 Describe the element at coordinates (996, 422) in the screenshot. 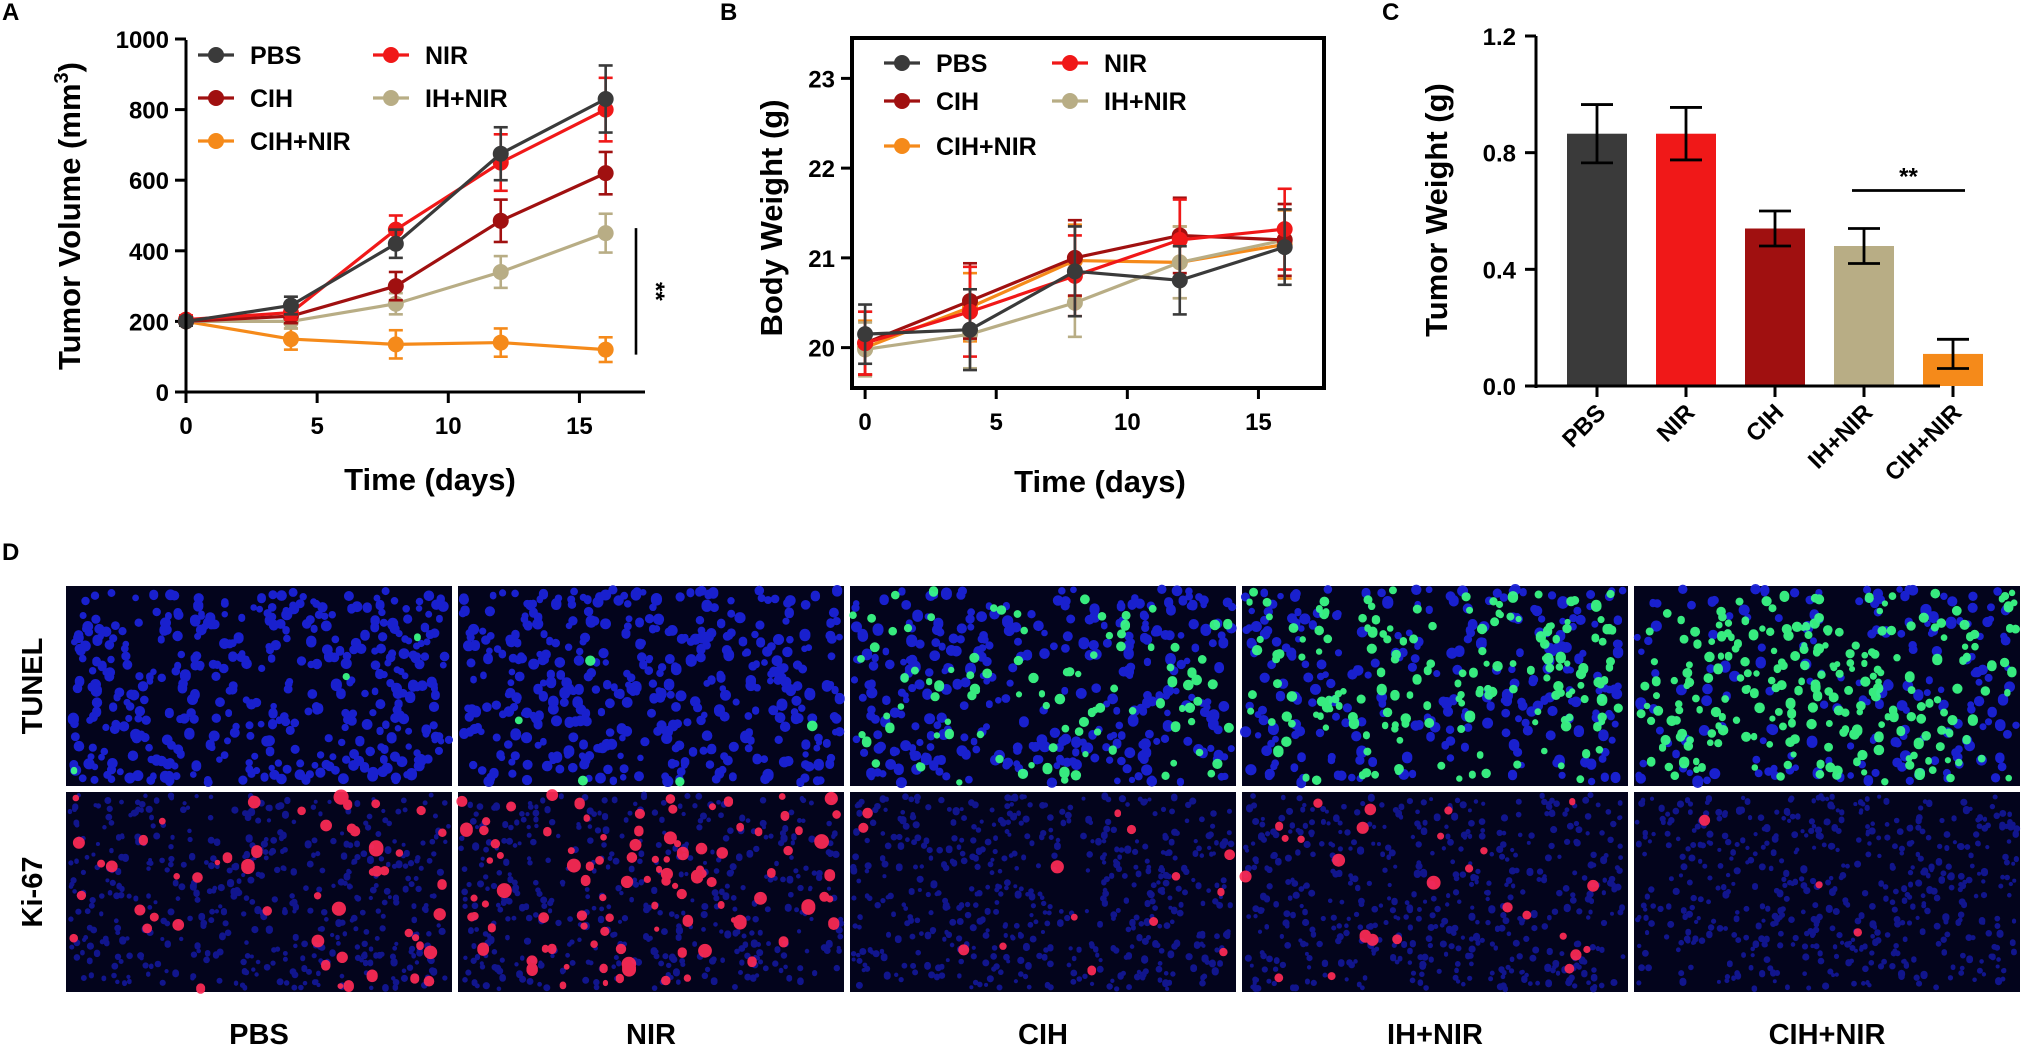

I see `chart-b-xtick-label: 5` at that location.